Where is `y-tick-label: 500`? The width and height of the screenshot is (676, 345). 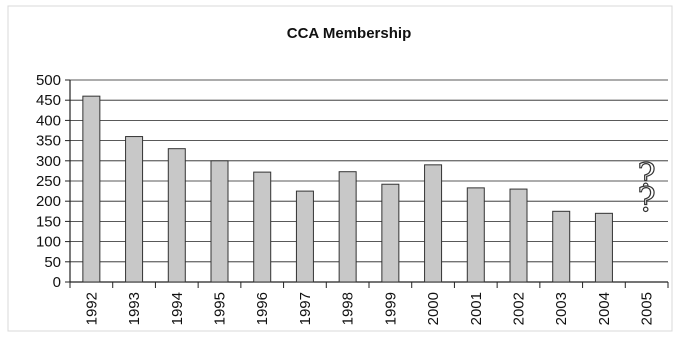 y-tick-label: 500 is located at coordinates (48, 80).